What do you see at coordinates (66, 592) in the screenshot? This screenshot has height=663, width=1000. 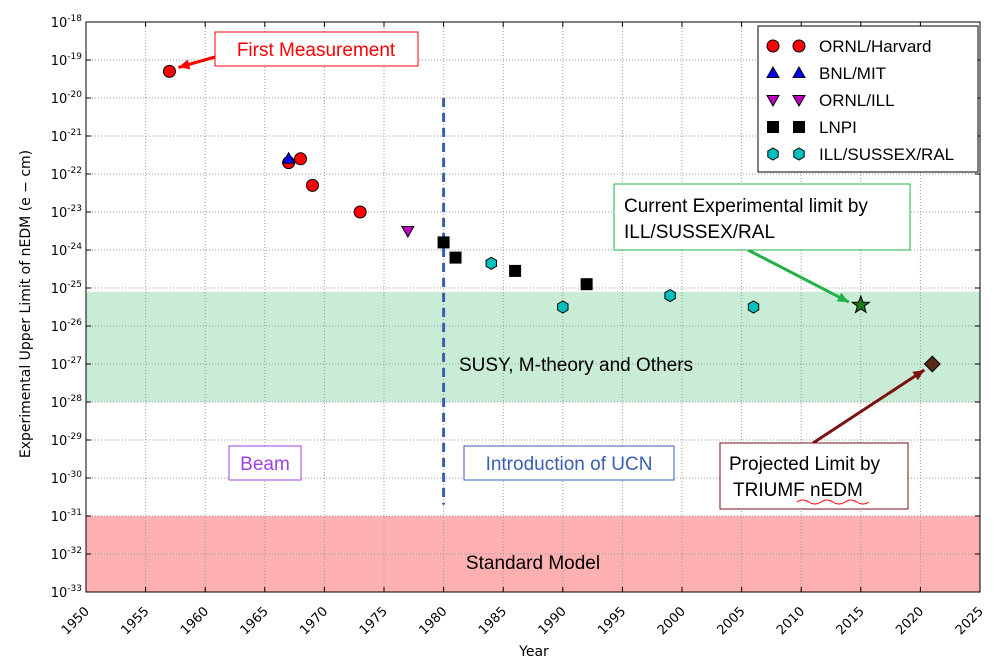 I see `y-tick-label-0: 10-33` at bounding box center [66, 592].